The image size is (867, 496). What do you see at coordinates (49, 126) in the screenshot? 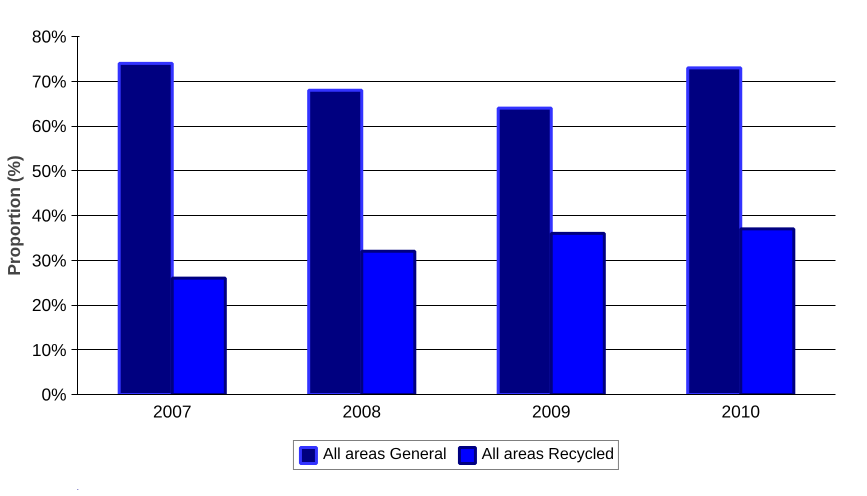
I see `y-tick-label: 60%` at bounding box center [49, 126].